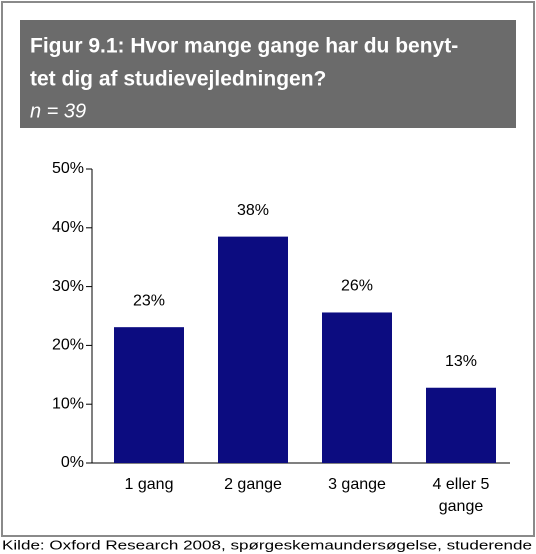  I want to click on x-tick-label: 3 gange, so click(357, 484).